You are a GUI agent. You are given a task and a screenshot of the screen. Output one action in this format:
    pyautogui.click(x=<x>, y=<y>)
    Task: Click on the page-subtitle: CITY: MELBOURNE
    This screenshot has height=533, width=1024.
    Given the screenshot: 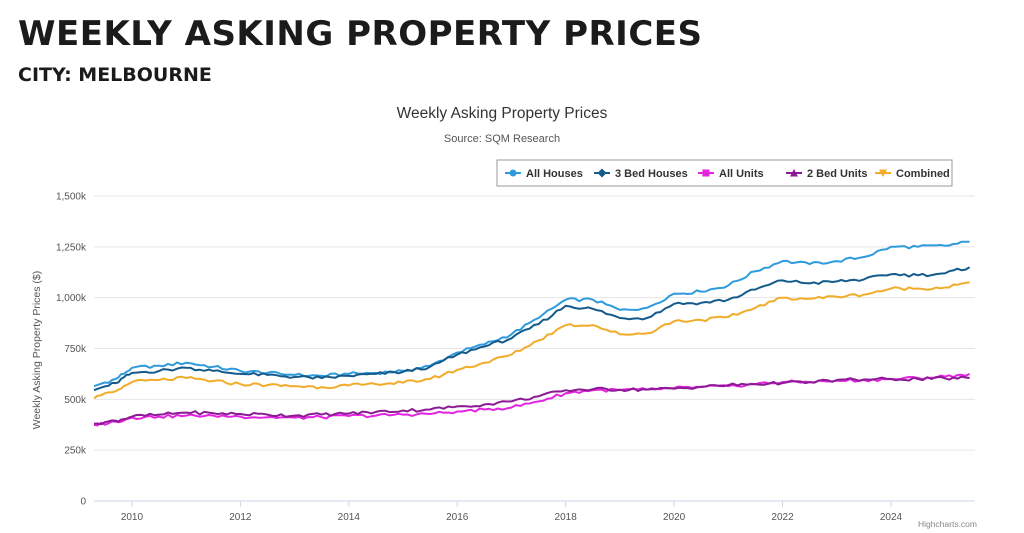 What is the action you would take?
    pyautogui.click(x=115, y=75)
    